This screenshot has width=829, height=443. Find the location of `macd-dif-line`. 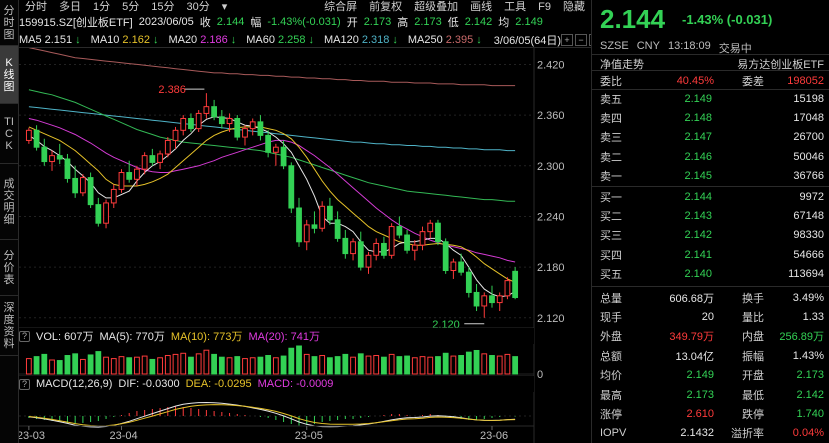

macd-dif-line is located at coordinates (272, 414).